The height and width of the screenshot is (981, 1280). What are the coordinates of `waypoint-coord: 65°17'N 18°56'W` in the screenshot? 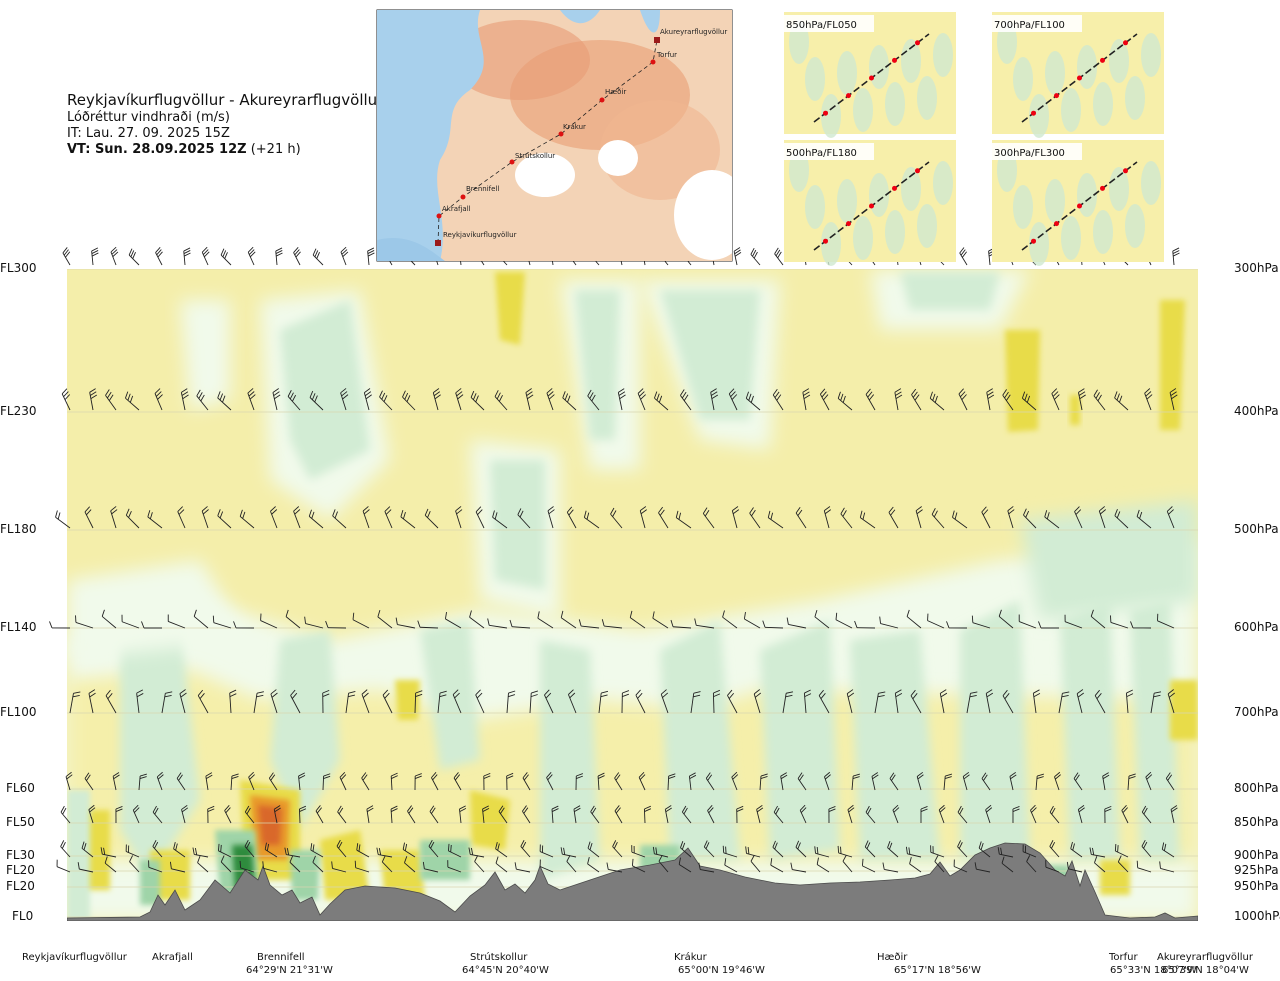 It's located at (937, 970).